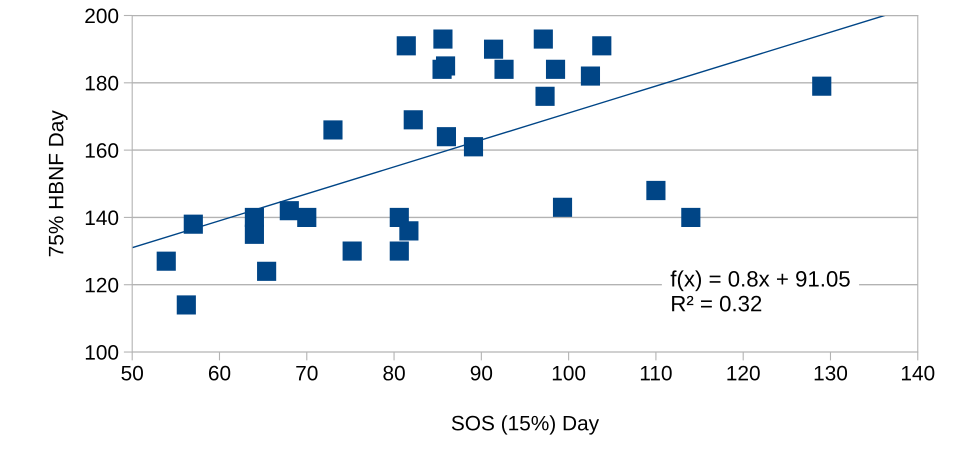 The width and height of the screenshot is (958, 456). What do you see at coordinates (918, 373) in the screenshot?
I see `x-tick-label: 140` at bounding box center [918, 373].